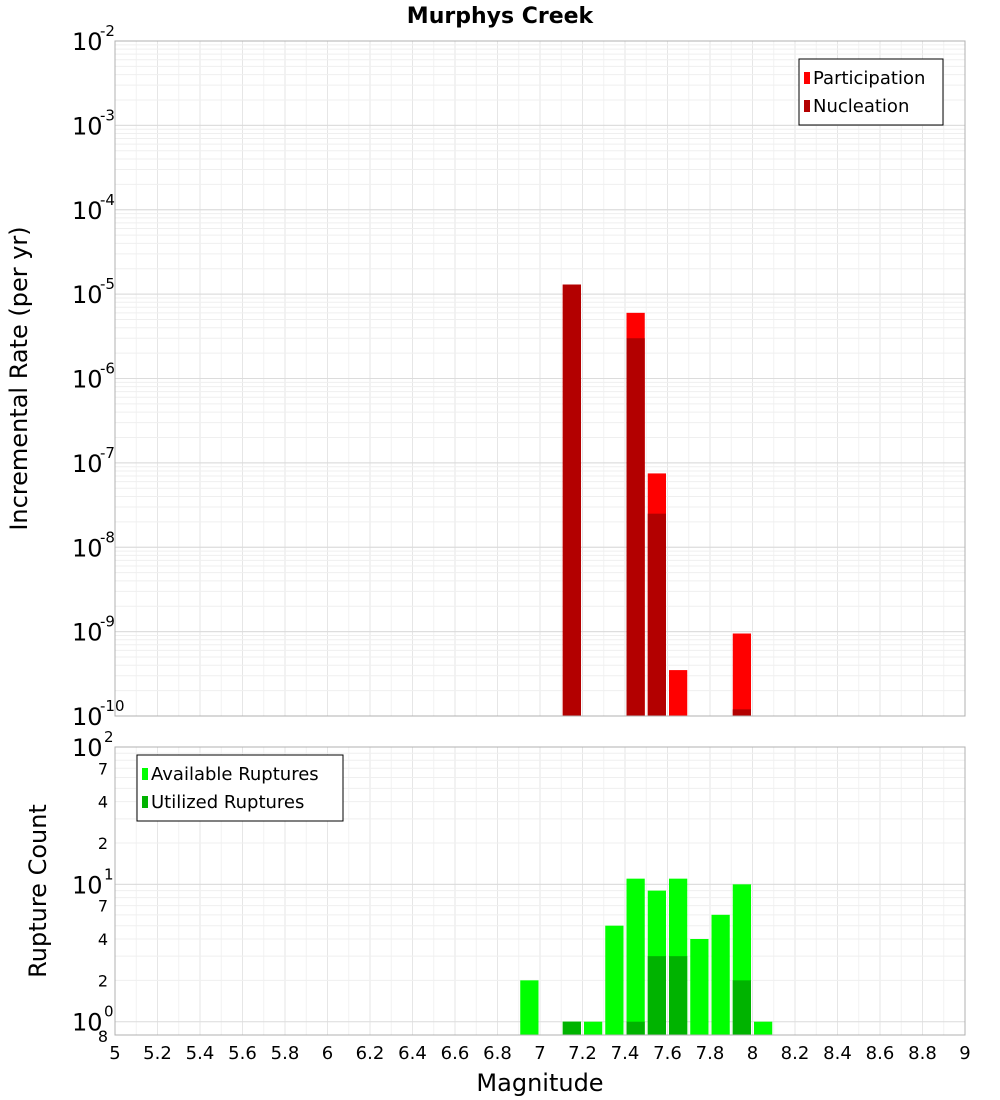 The width and height of the screenshot is (1000, 1100). Describe the element at coordinates (114, 1053) in the screenshot. I see `x-tick-label: 5` at that location.